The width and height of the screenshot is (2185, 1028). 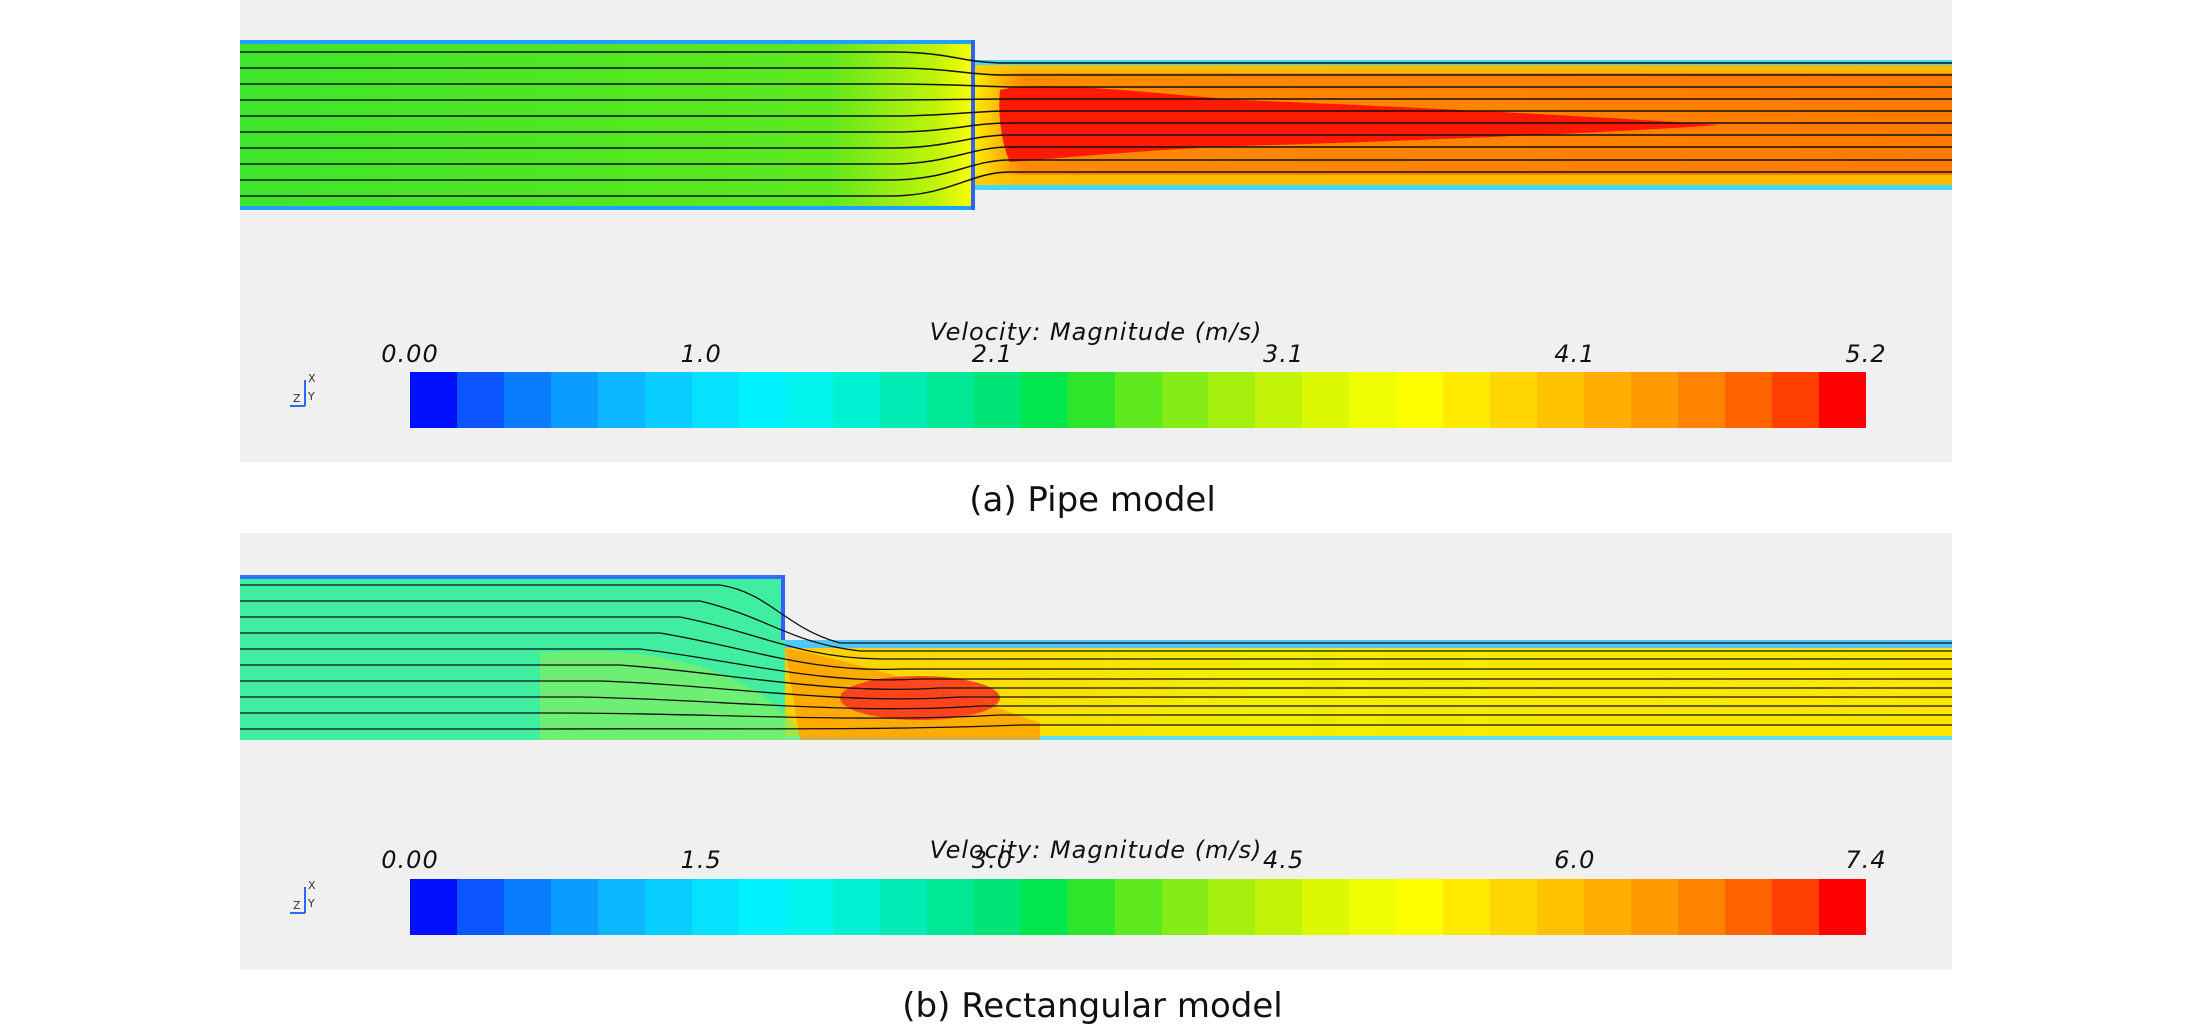 What do you see at coordinates (992, 860) in the screenshot?
I see `colorbar-tick-label: 3.0` at bounding box center [992, 860].